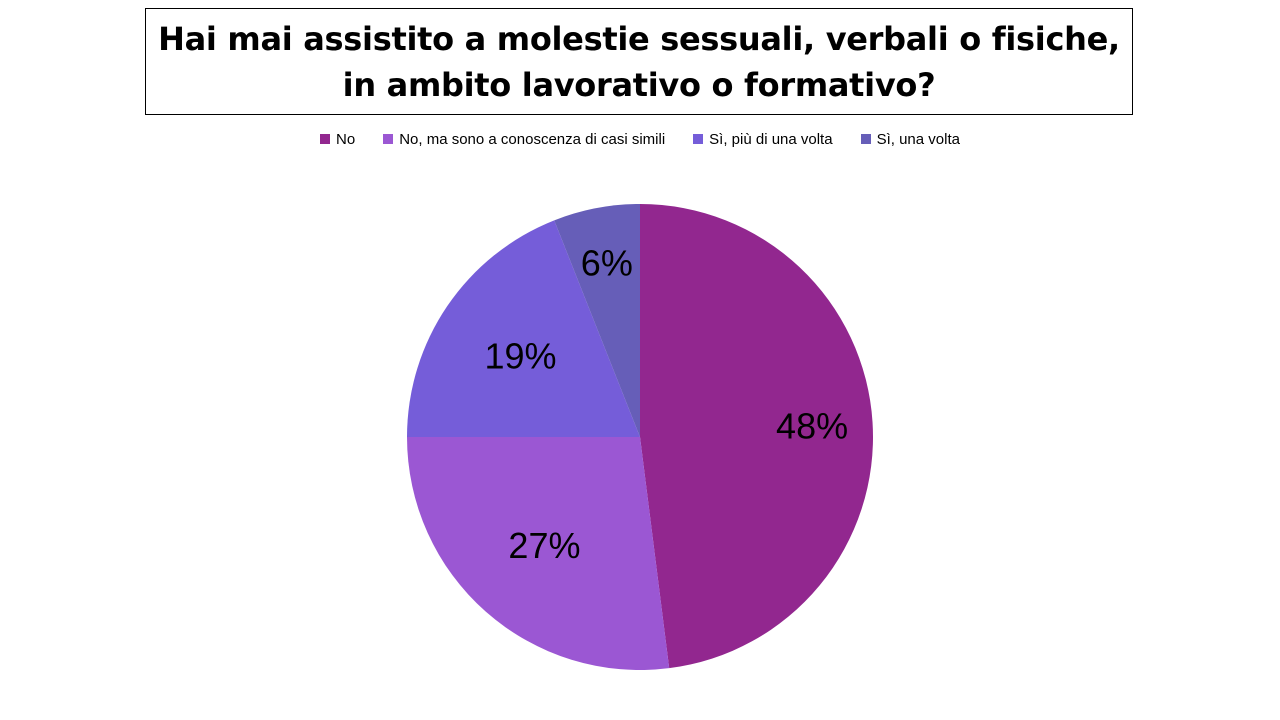  What do you see at coordinates (524, 139) in the screenshot?
I see `legend-item-no-ma-conoscenza: No, ma sono a conoscenza di casi simili` at bounding box center [524, 139].